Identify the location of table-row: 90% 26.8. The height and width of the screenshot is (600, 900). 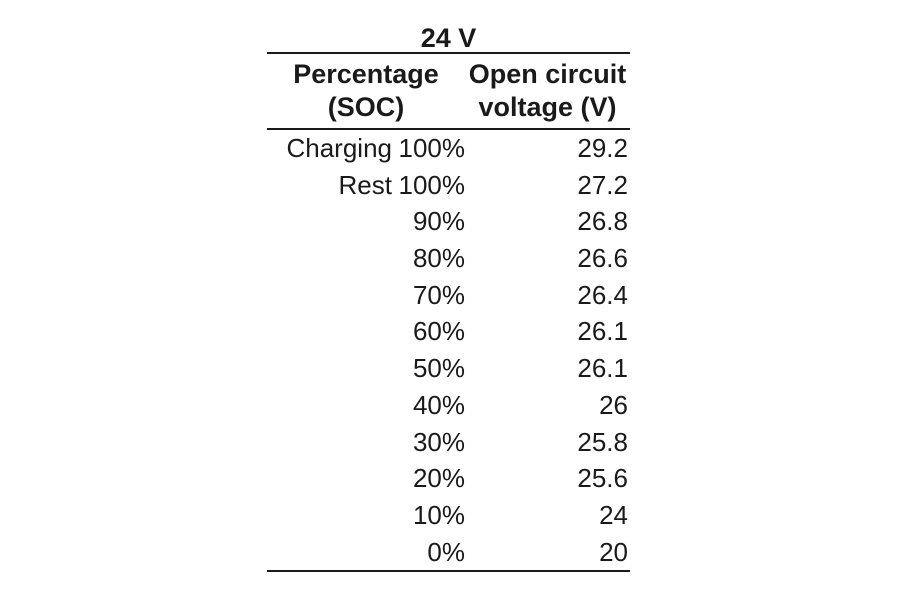
(448, 221).